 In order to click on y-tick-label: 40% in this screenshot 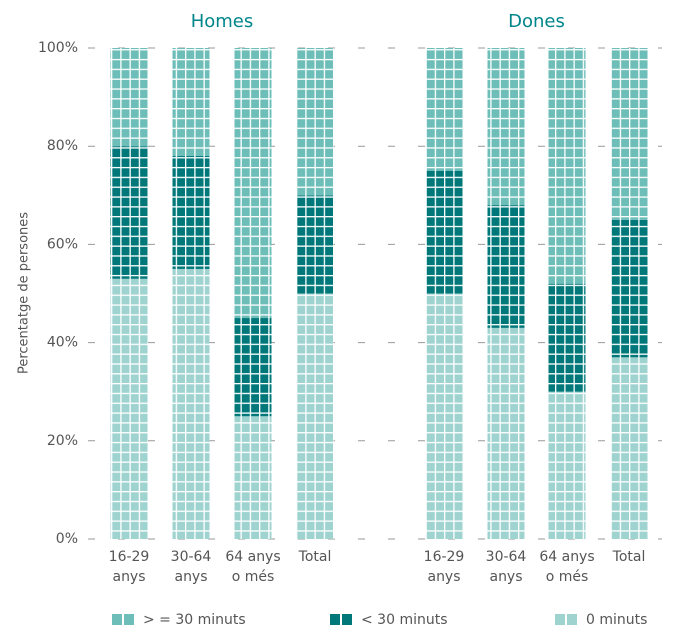, I will do `click(62, 343)`.